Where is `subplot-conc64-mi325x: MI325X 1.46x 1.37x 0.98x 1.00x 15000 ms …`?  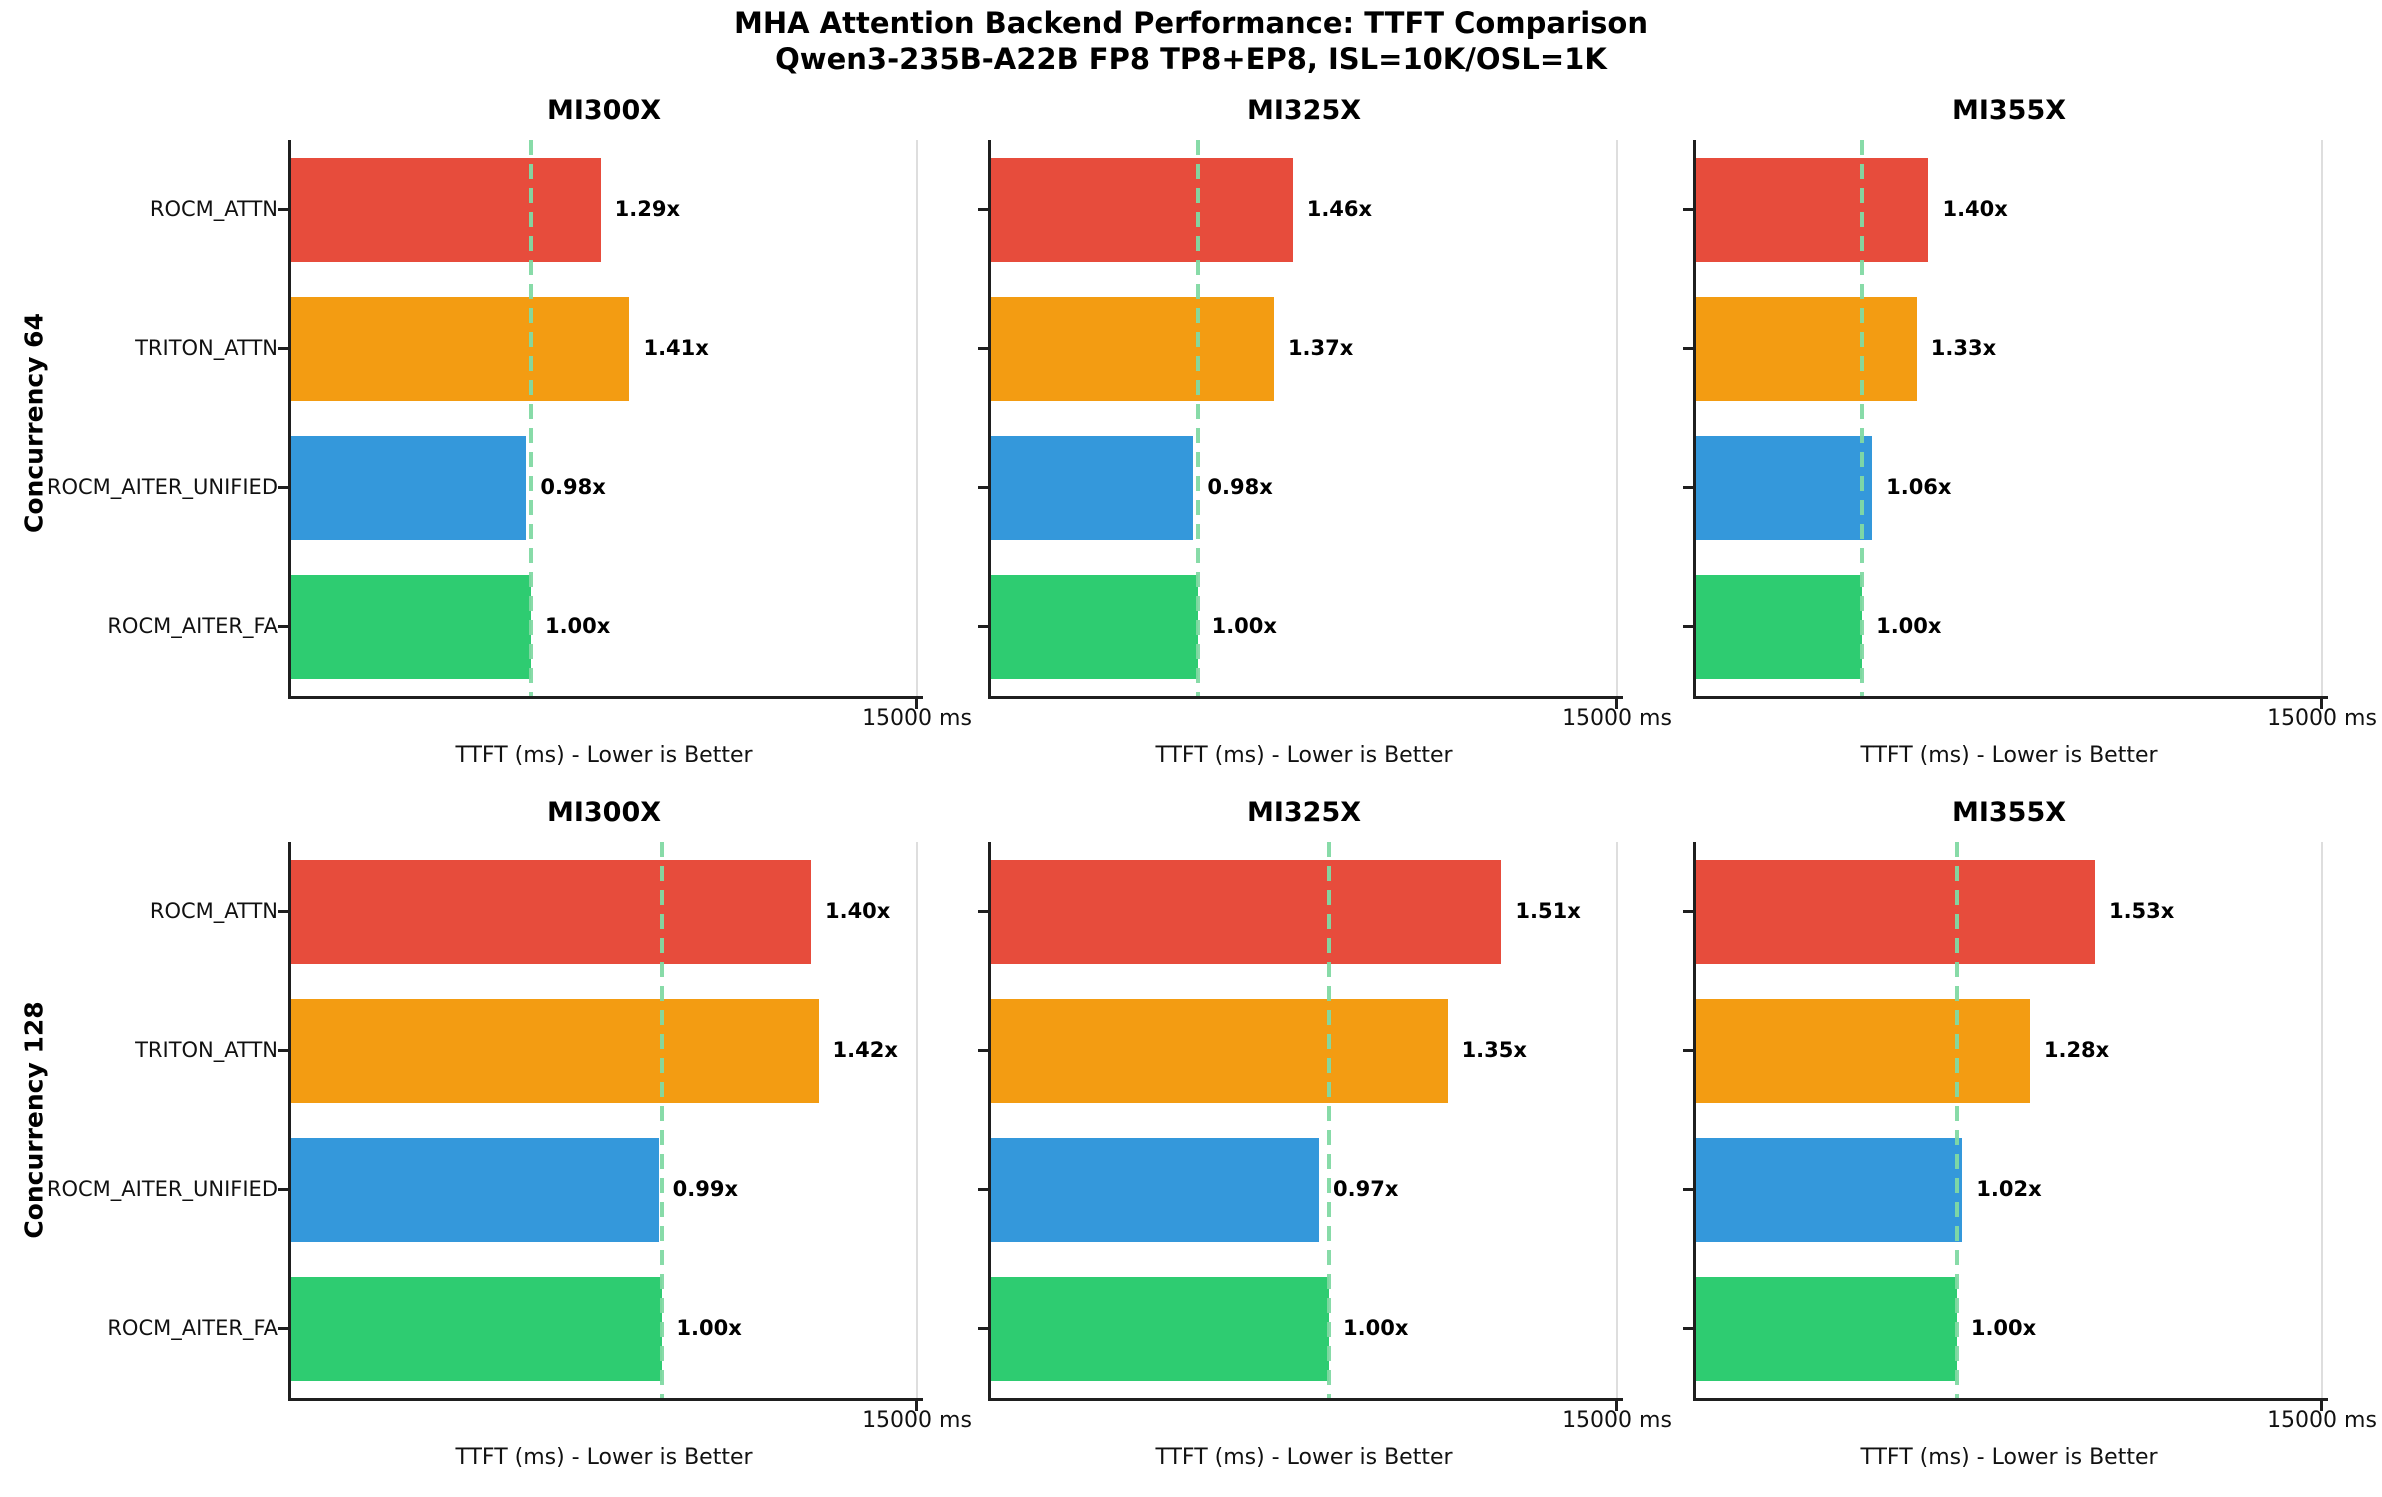
subplot-conc64-mi325x: MI325X 1.46x 1.37x 0.98x 1.00x 15000 ms … is located at coordinates (1325, 445).